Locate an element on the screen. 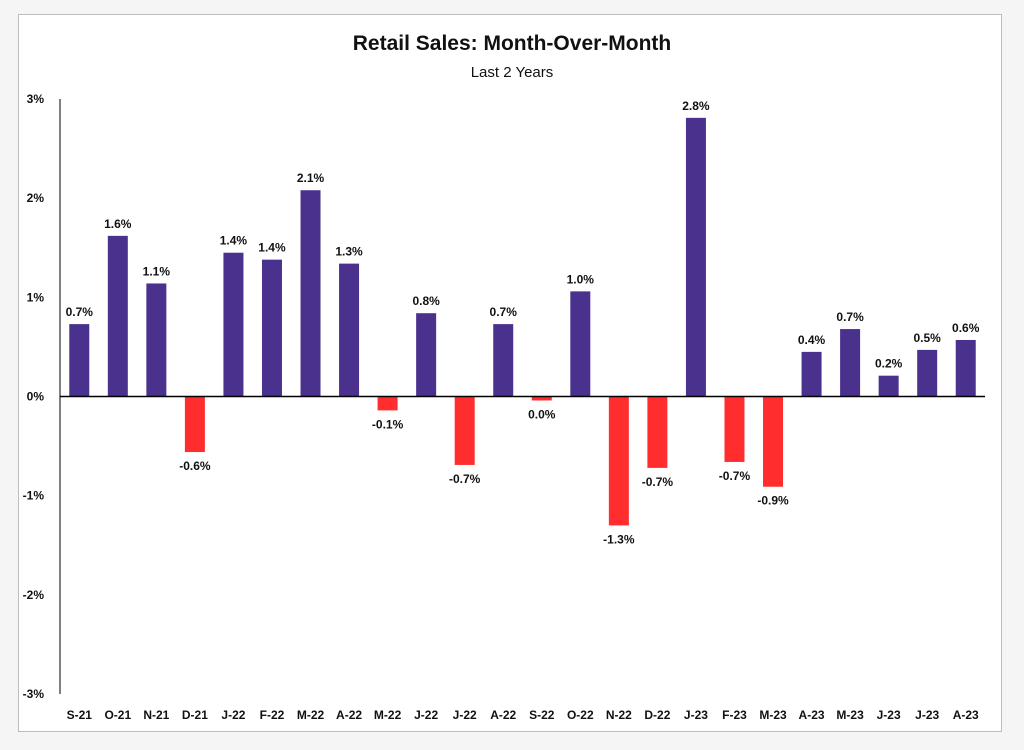 The height and width of the screenshot is (750, 1024). y-tick-label: 0% is located at coordinates (36, 397).